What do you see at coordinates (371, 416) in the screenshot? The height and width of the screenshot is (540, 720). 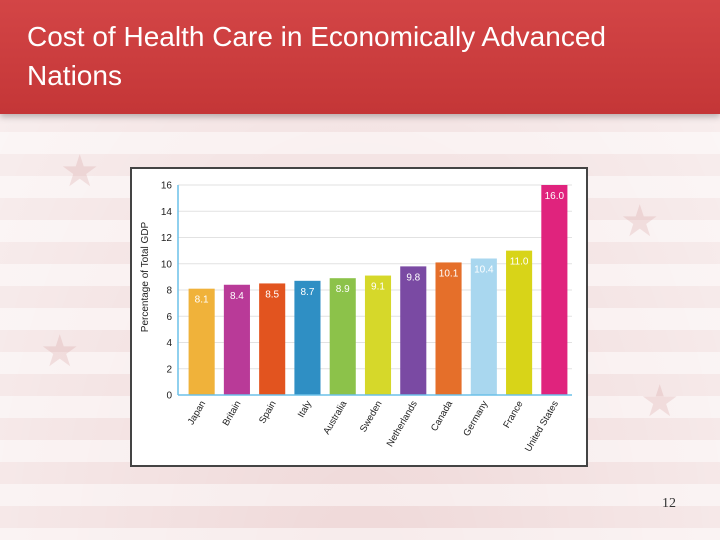 I see `x-tick-label: Sweden` at bounding box center [371, 416].